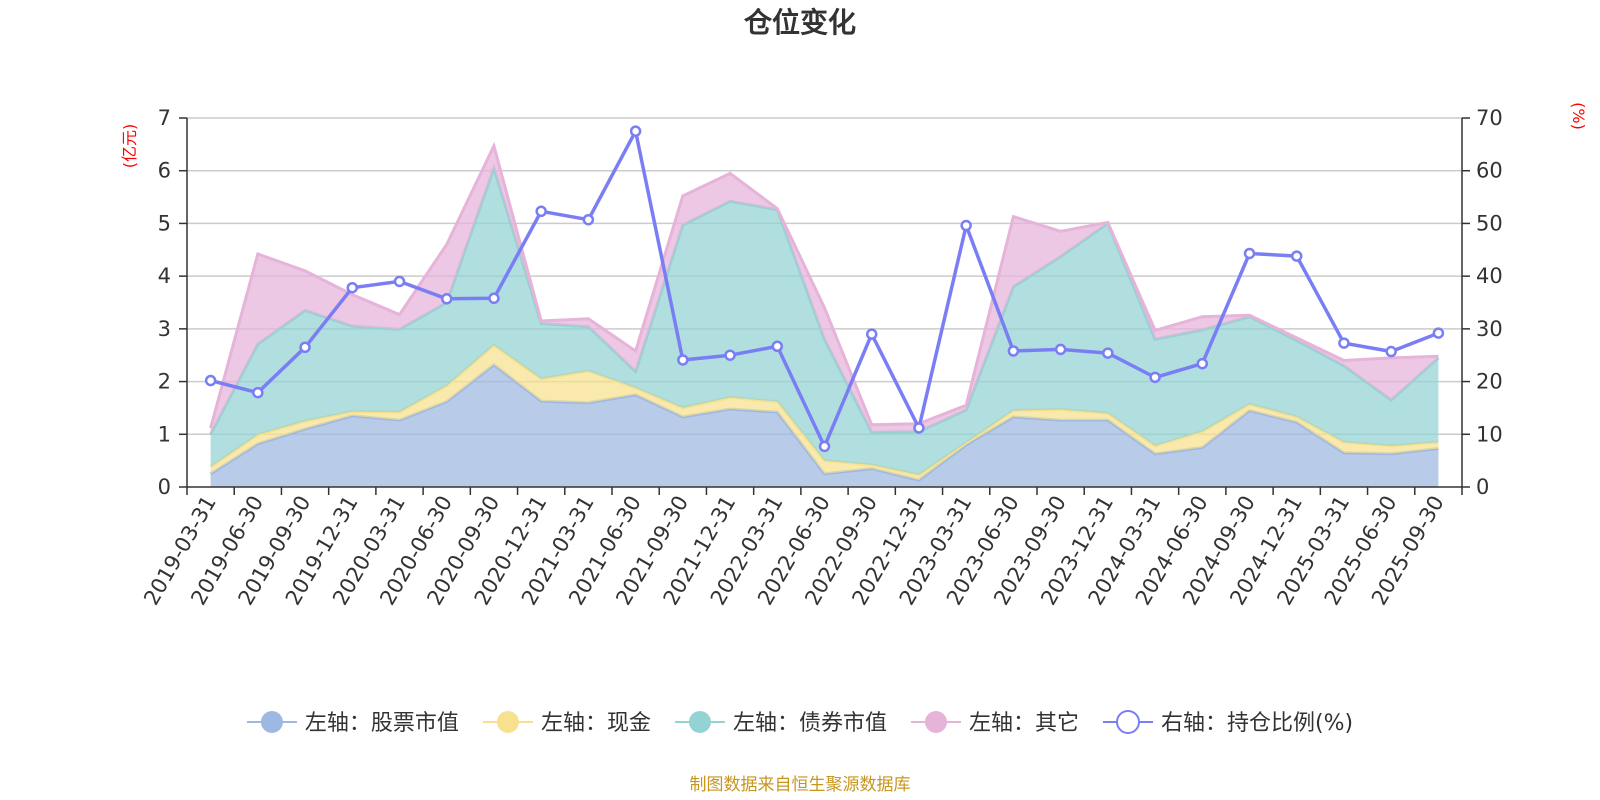  Describe the element at coordinates (1482, 487) in the screenshot. I see `right-tick-label: 0` at that location.